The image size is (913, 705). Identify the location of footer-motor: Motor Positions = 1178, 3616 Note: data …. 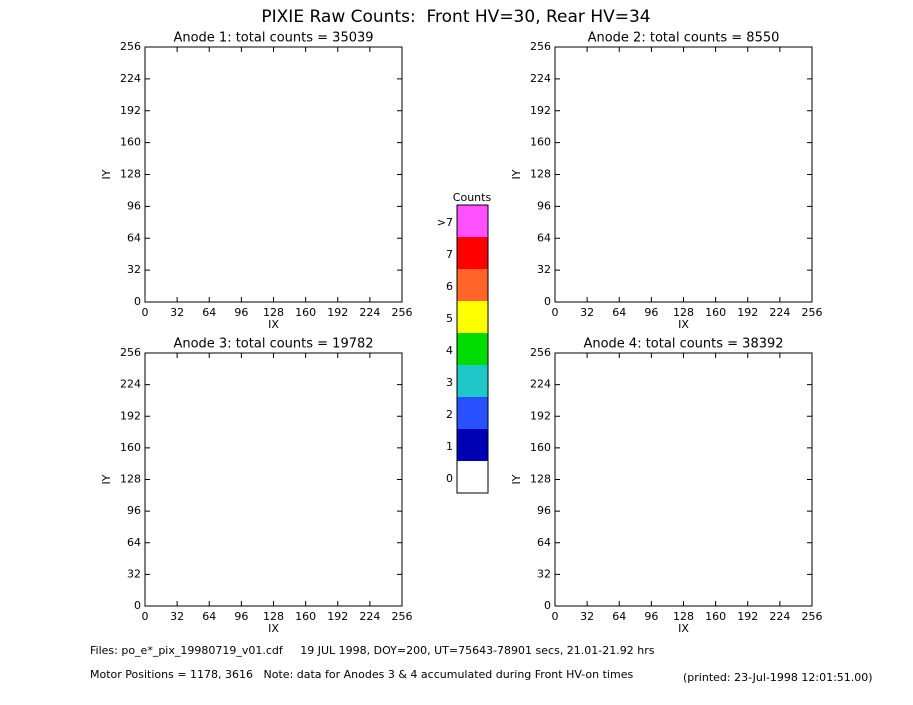
(361, 674).